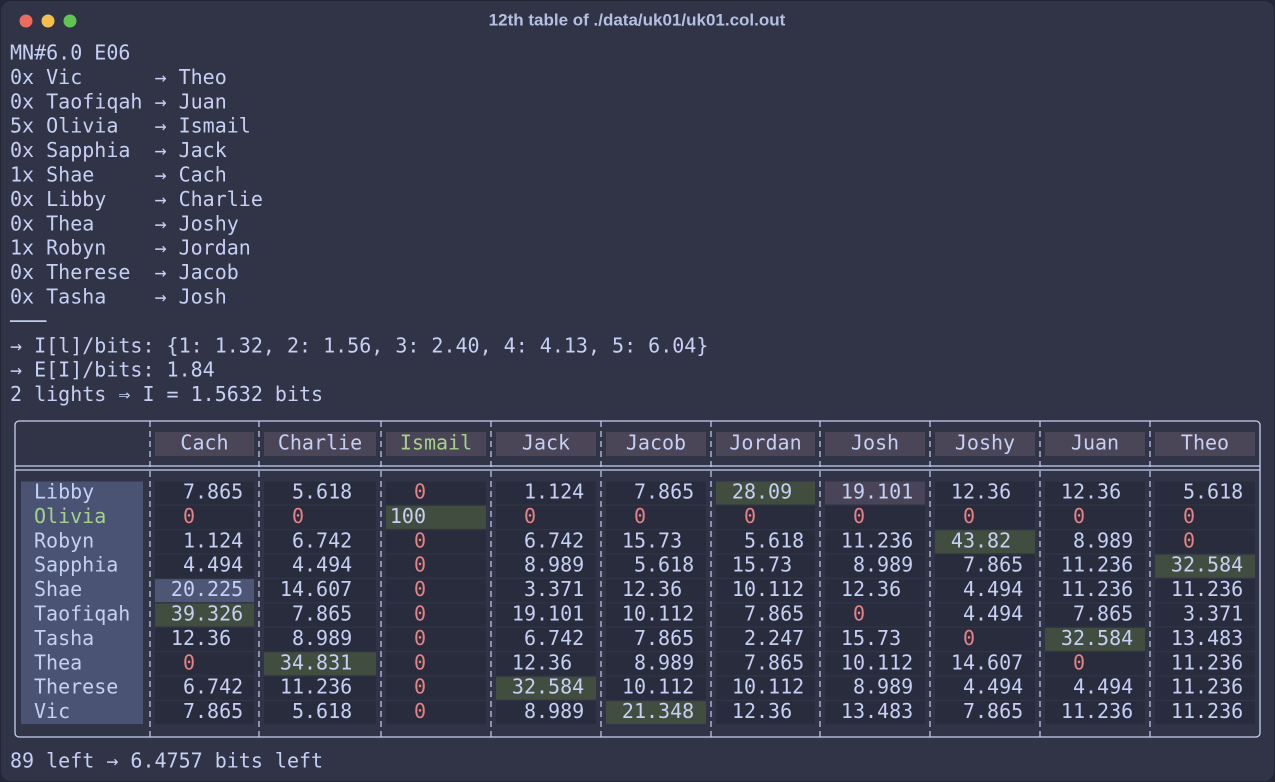 This screenshot has height=782, width=1275. Describe the element at coordinates (26, 21) in the screenshot. I see `close-button` at that location.